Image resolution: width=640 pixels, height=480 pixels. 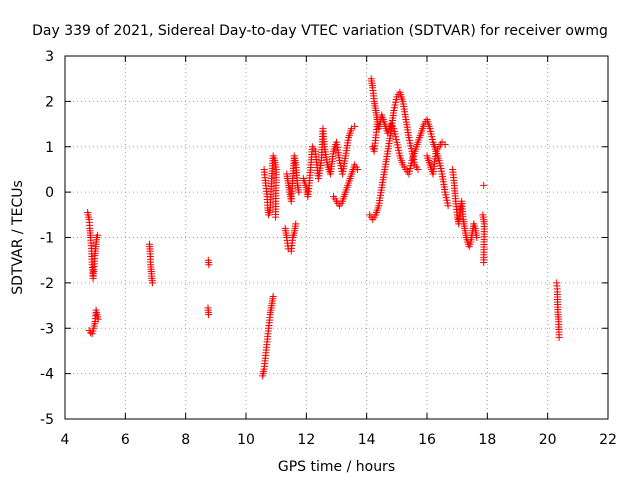 I want to click on y-tick-label: 3, so click(x=49, y=57).